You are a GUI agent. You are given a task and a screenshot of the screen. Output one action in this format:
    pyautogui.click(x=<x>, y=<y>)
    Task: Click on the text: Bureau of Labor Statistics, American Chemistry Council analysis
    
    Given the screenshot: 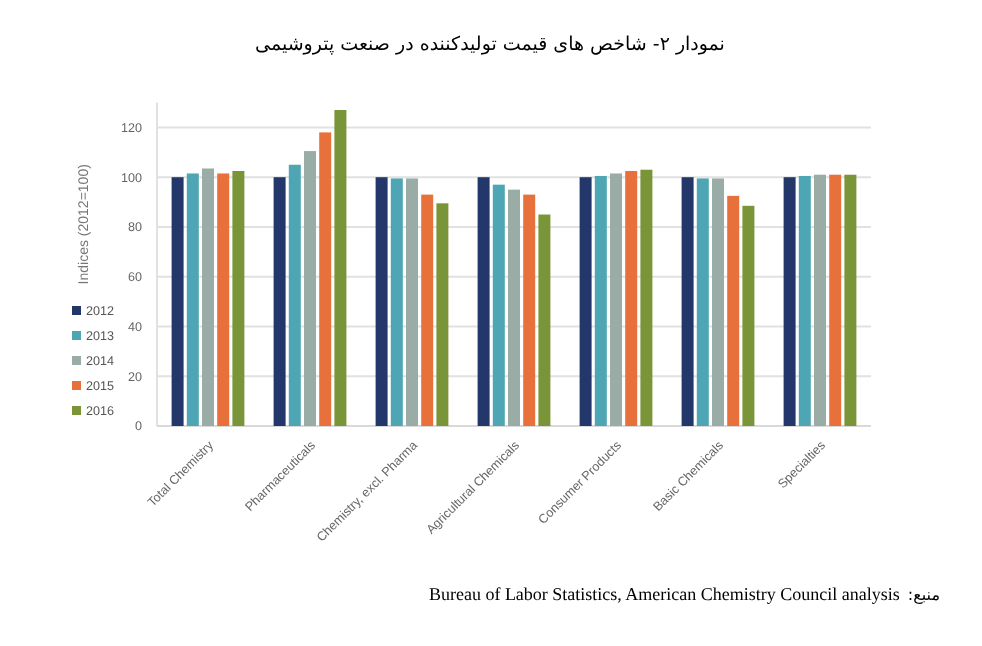 What is the action you would take?
    pyautogui.click(x=664, y=594)
    